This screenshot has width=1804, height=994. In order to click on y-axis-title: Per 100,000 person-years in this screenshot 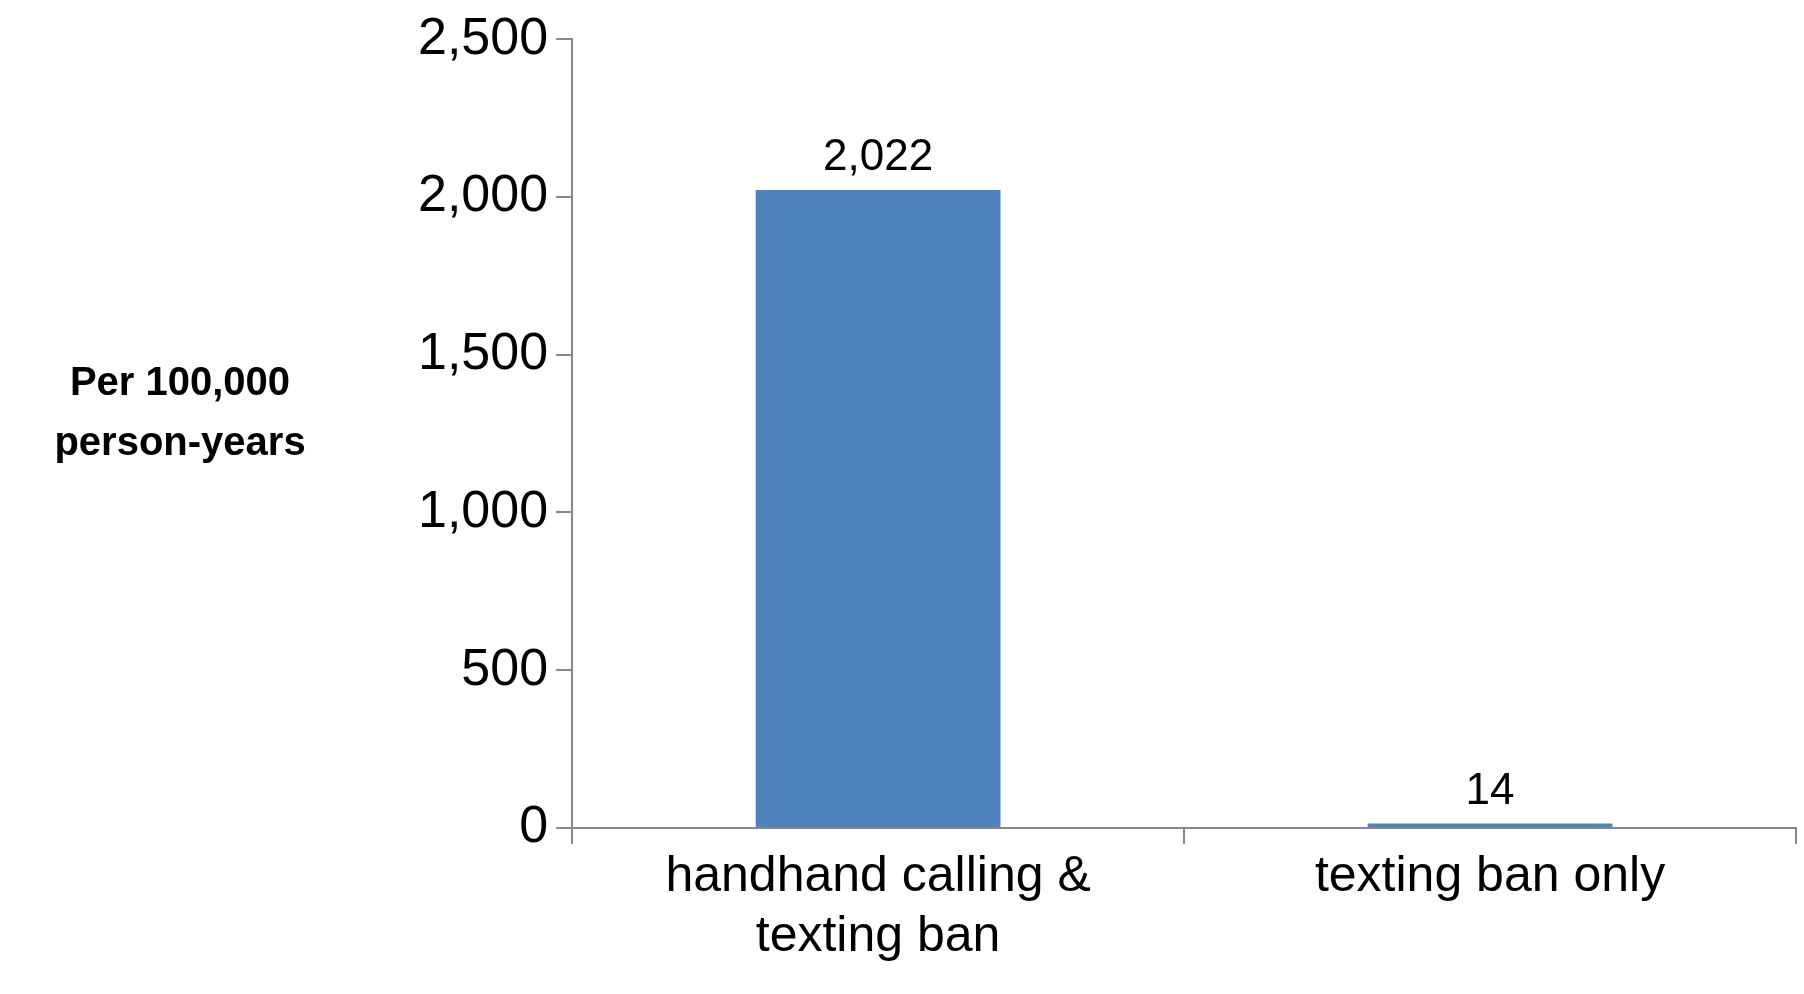, I will do `click(180, 410)`.